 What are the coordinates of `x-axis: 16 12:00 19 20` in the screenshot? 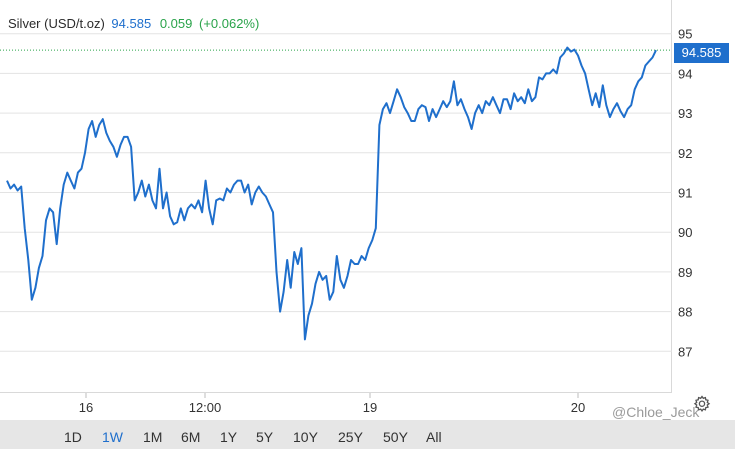 It's located at (332, 404).